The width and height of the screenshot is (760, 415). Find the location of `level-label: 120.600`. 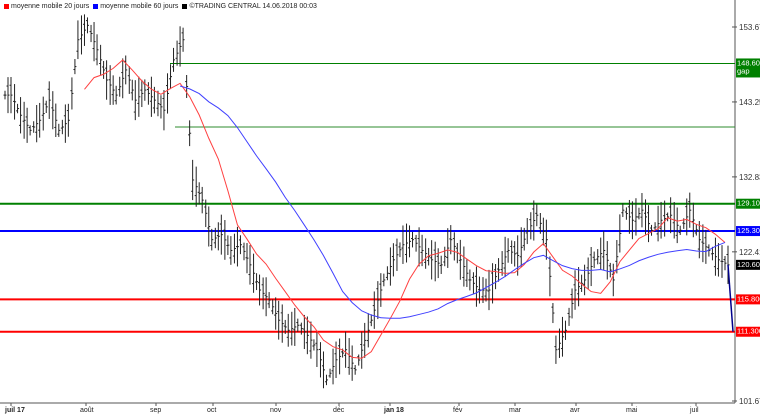

level-label: 120.600 is located at coordinates (748, 264).